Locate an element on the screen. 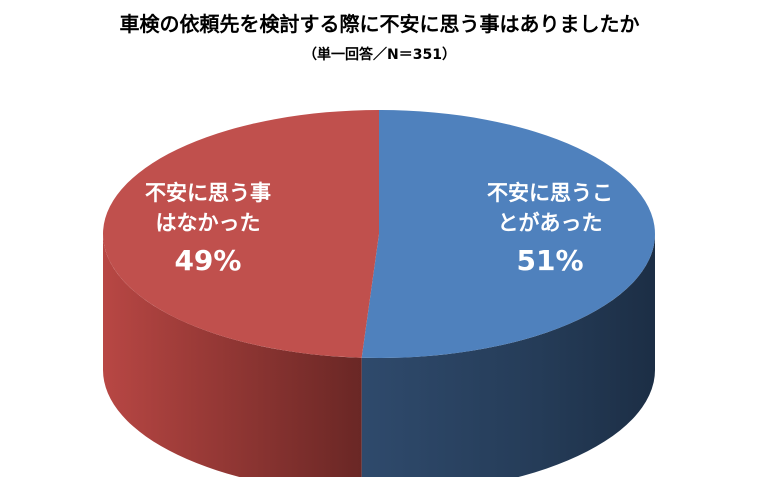 The image size is (759, 477). chart-subtitle: （単一回答／N＝351） is located at coordinates (379, 55).